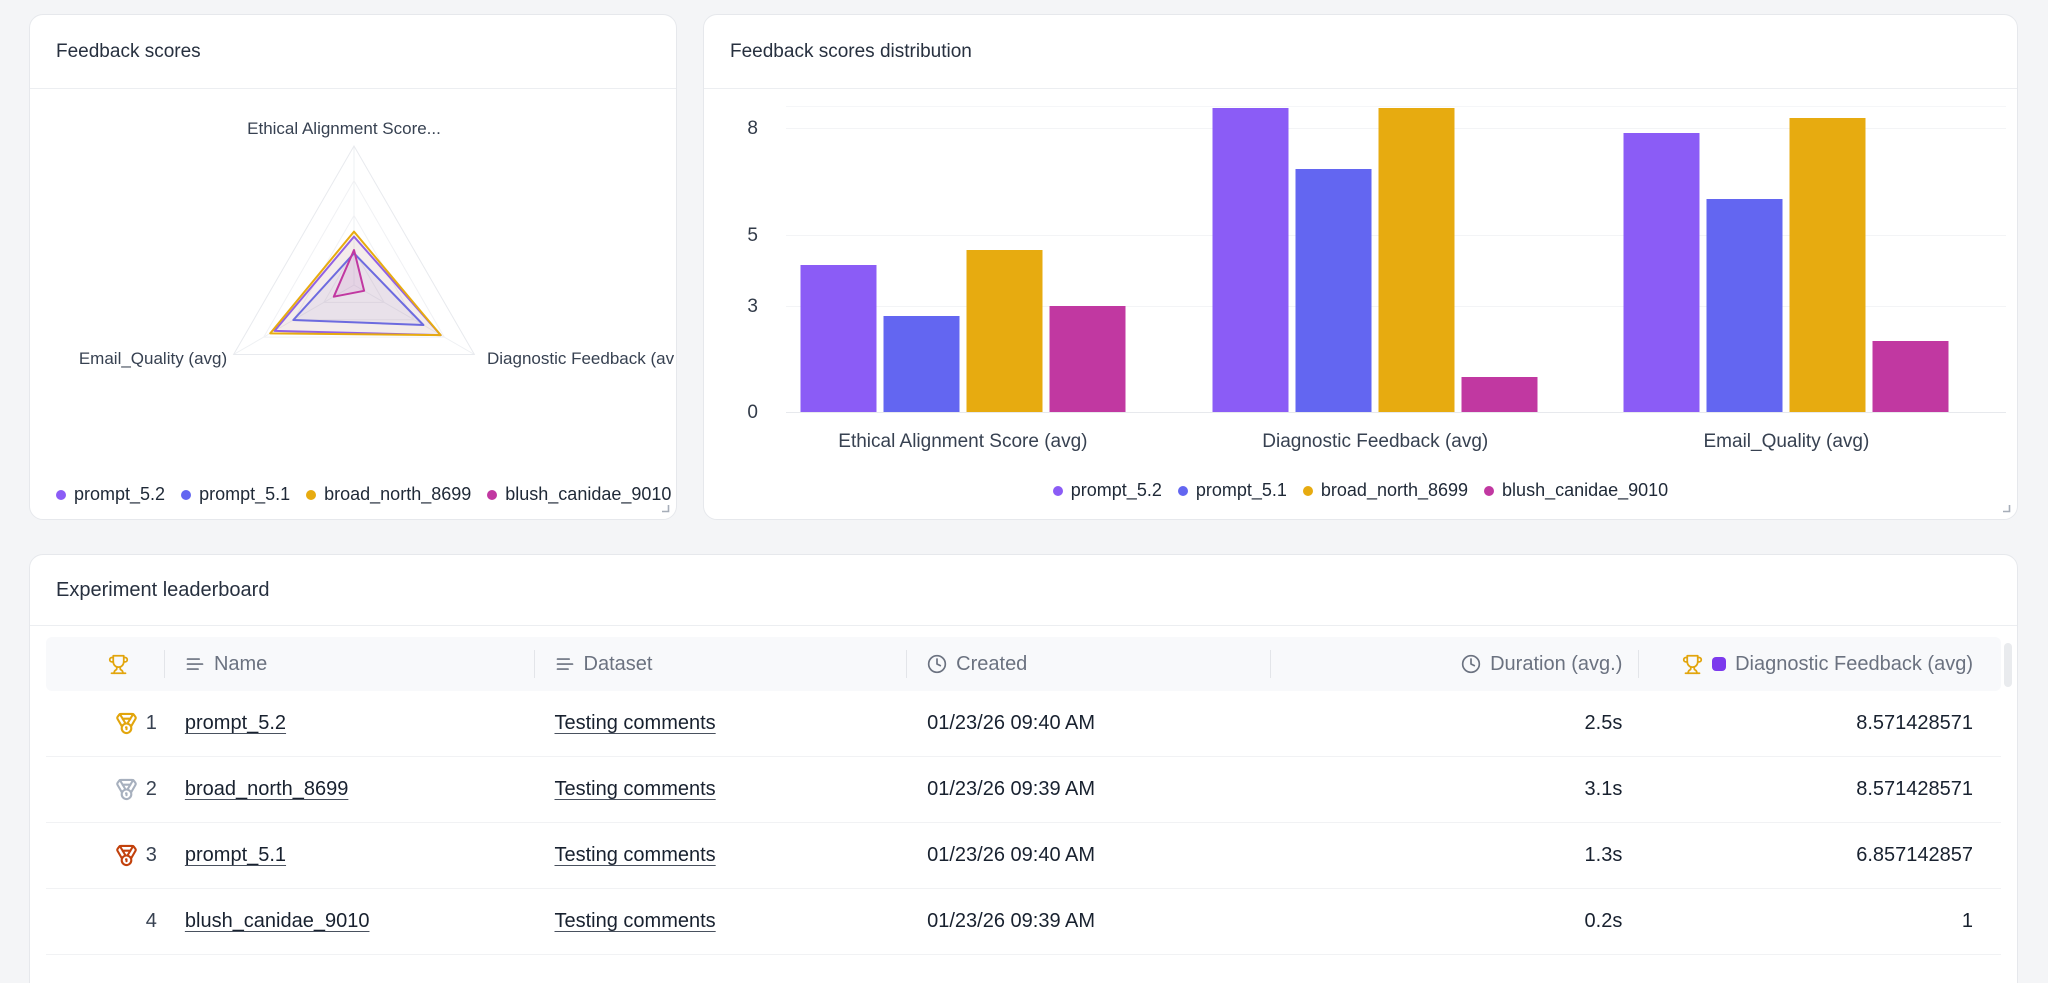  Describe the element at coordinates (105, 723) in the screenshot. I see `cell-rank: 1` at that location.